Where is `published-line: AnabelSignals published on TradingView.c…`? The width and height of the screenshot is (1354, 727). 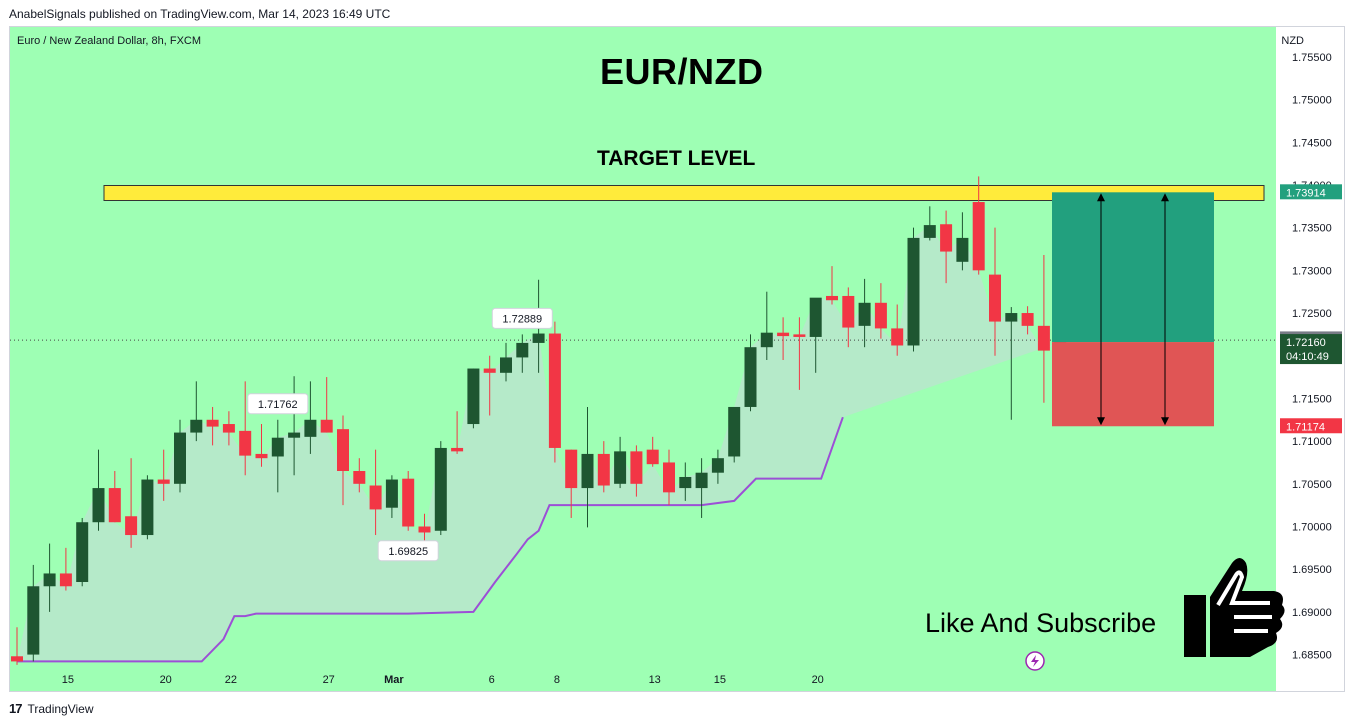
published-line: AnabelSignals published on TradingView.c… is located at coordinates (200, 14).